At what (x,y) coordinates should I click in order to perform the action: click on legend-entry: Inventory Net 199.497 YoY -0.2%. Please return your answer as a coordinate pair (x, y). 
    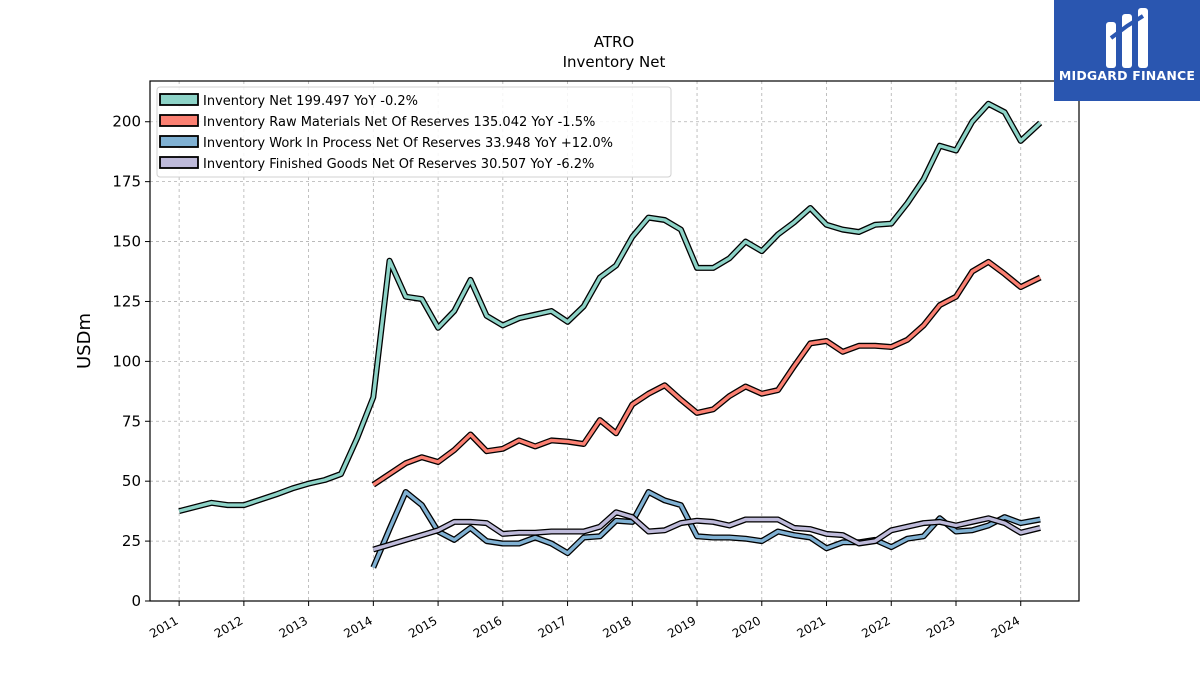
    Looking at the image, I should click on (310, 101).